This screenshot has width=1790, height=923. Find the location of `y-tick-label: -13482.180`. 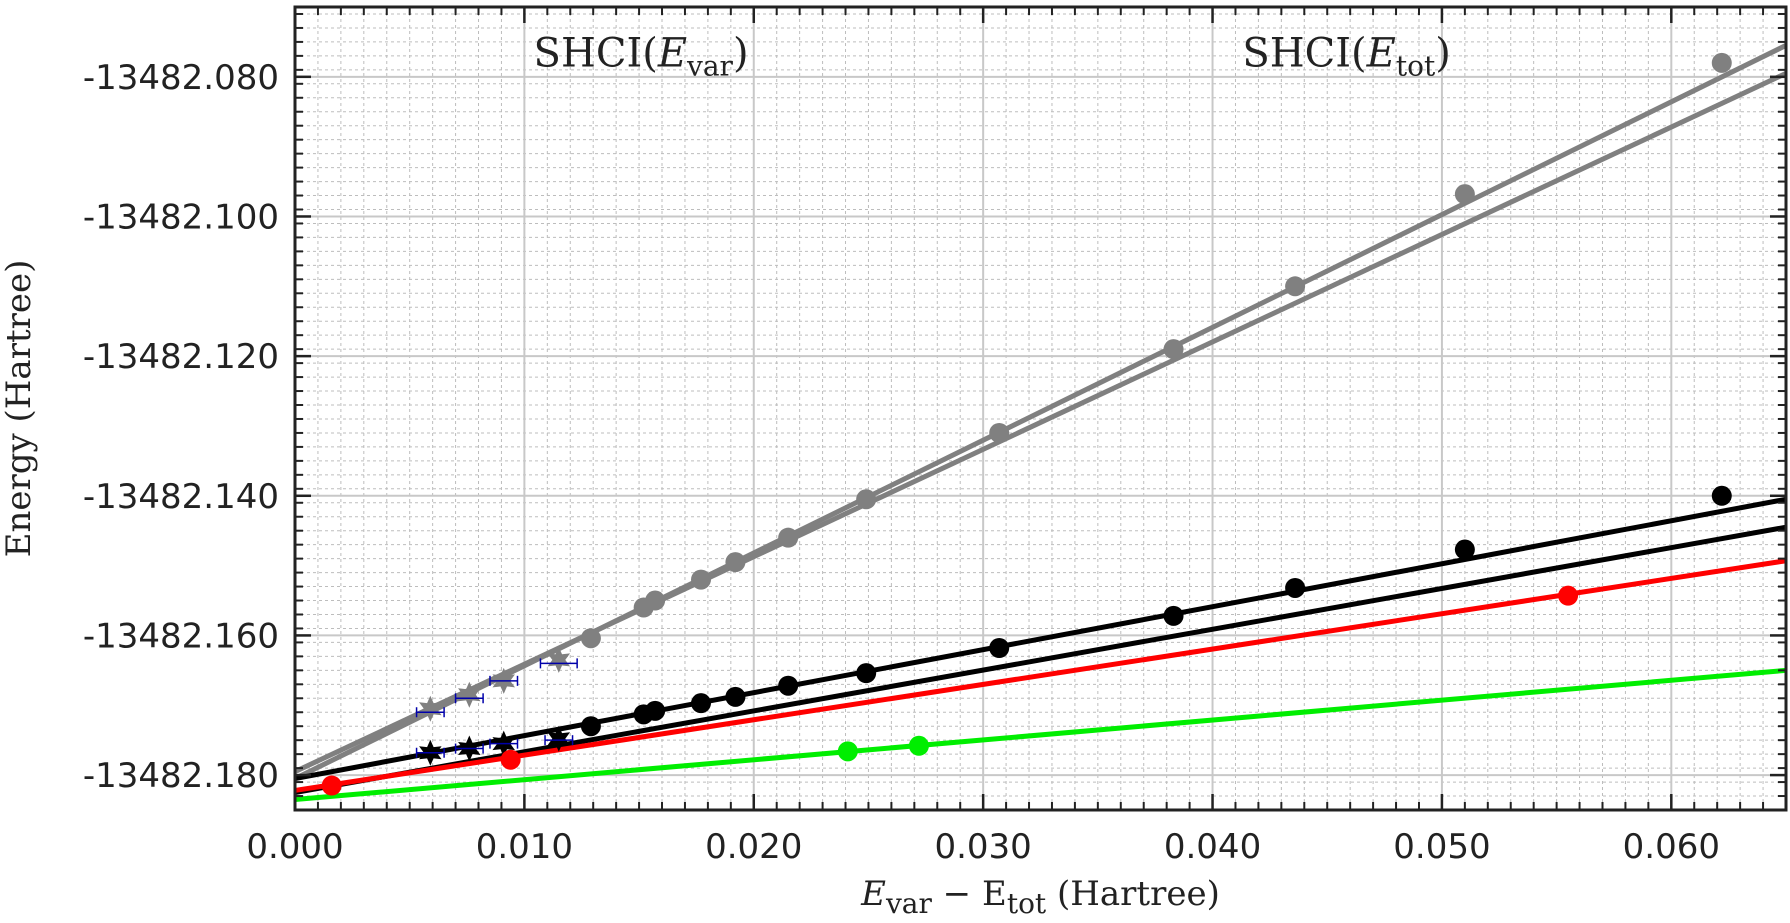

y-tick-label: -13482.180 is located at coordinates (181, 776).